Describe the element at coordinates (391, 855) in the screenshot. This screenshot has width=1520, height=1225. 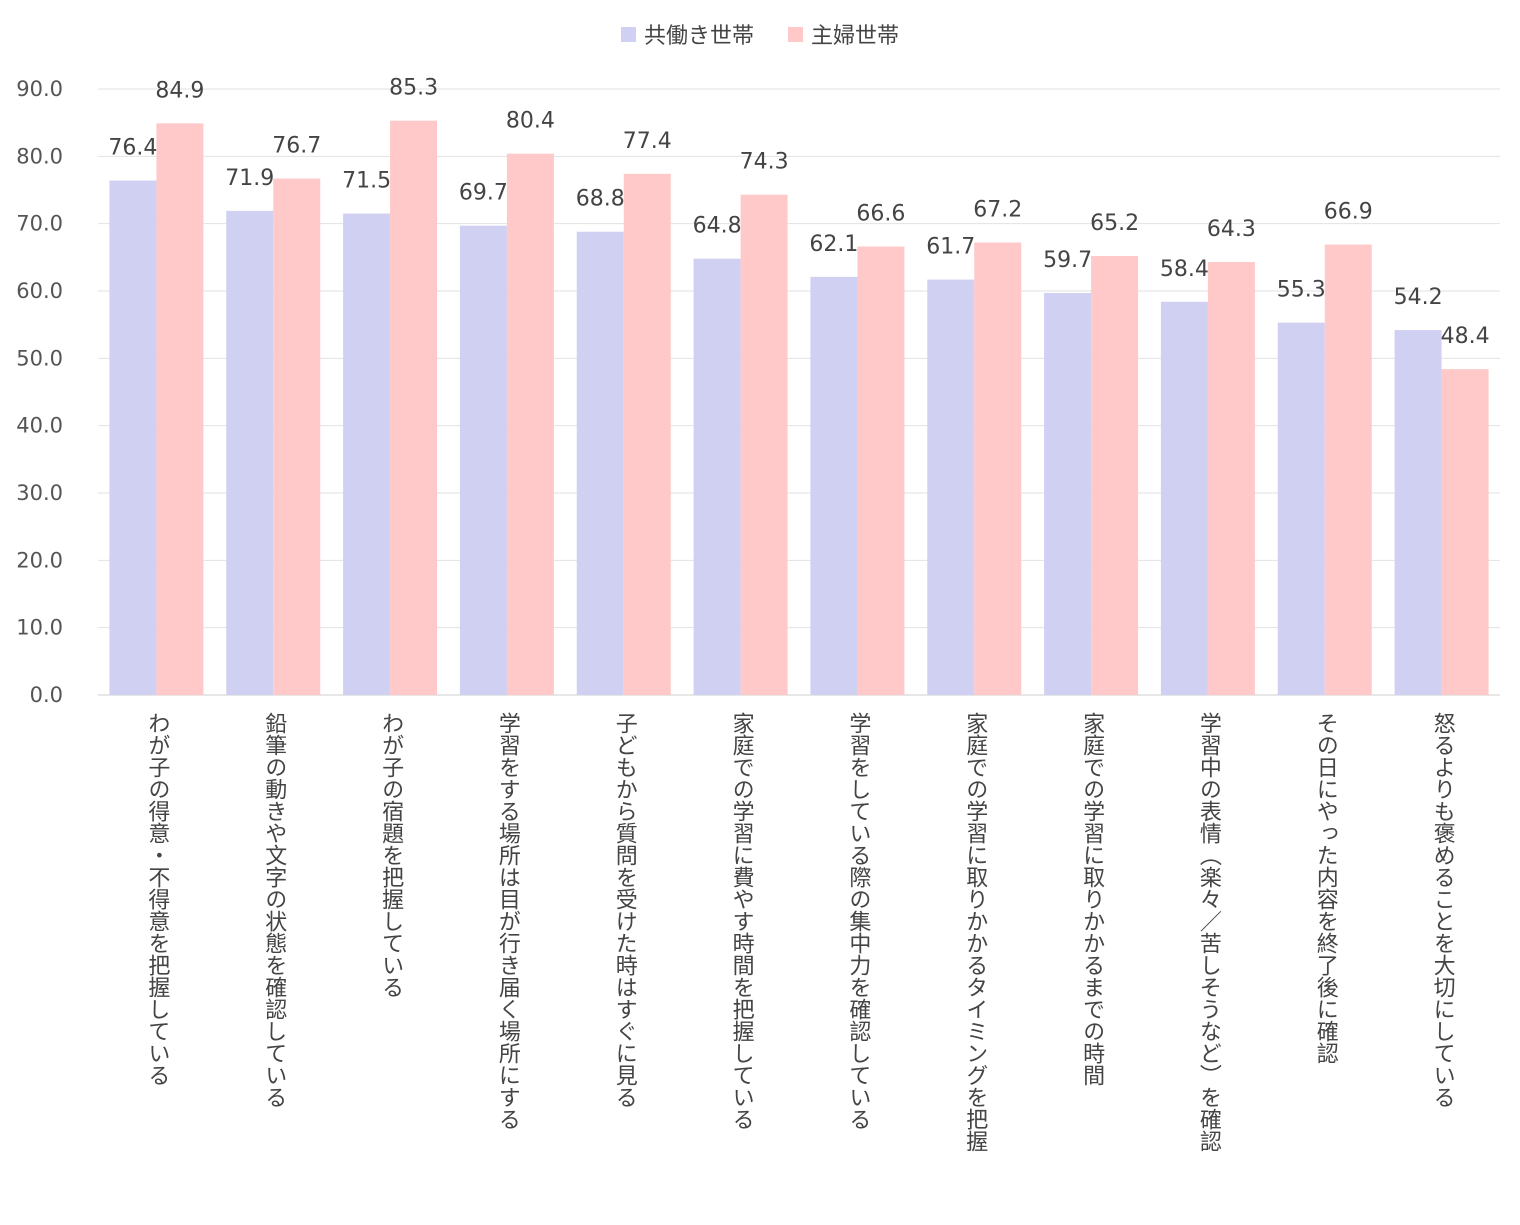
I see `category-label: わが子の宿題を把握している` at that location.